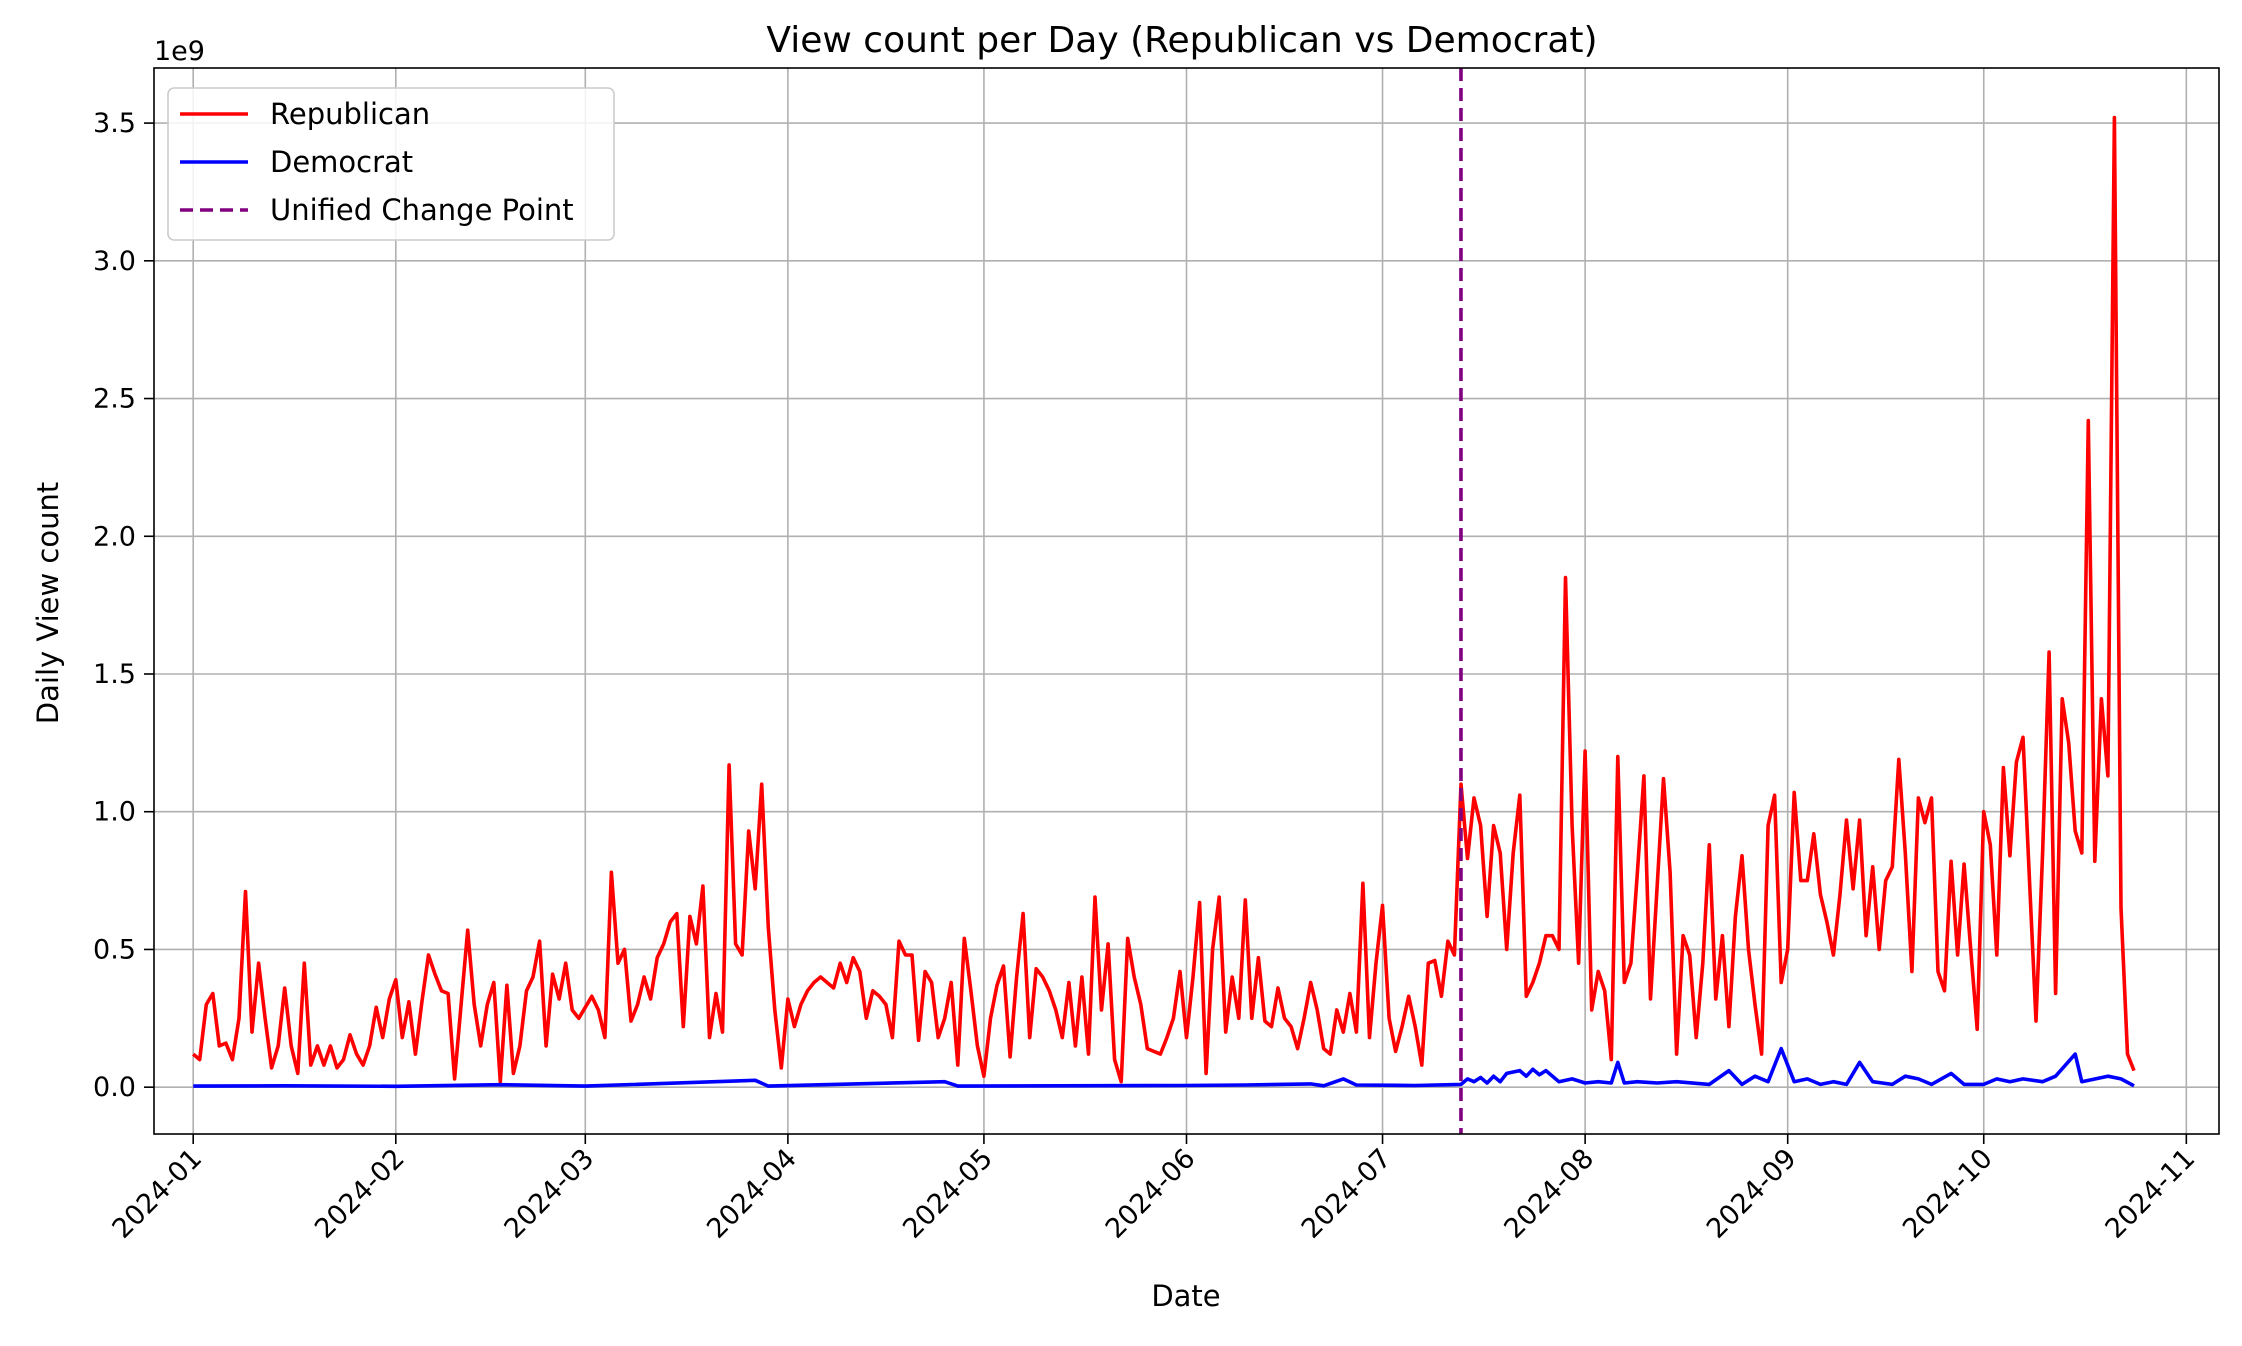 The width and height of the screenshot is (2242, 1346). What do you see at coordinates (1164, 1067) in the screenshot?
I see `democrat-series-line` at bounding box center [1164, 1067].